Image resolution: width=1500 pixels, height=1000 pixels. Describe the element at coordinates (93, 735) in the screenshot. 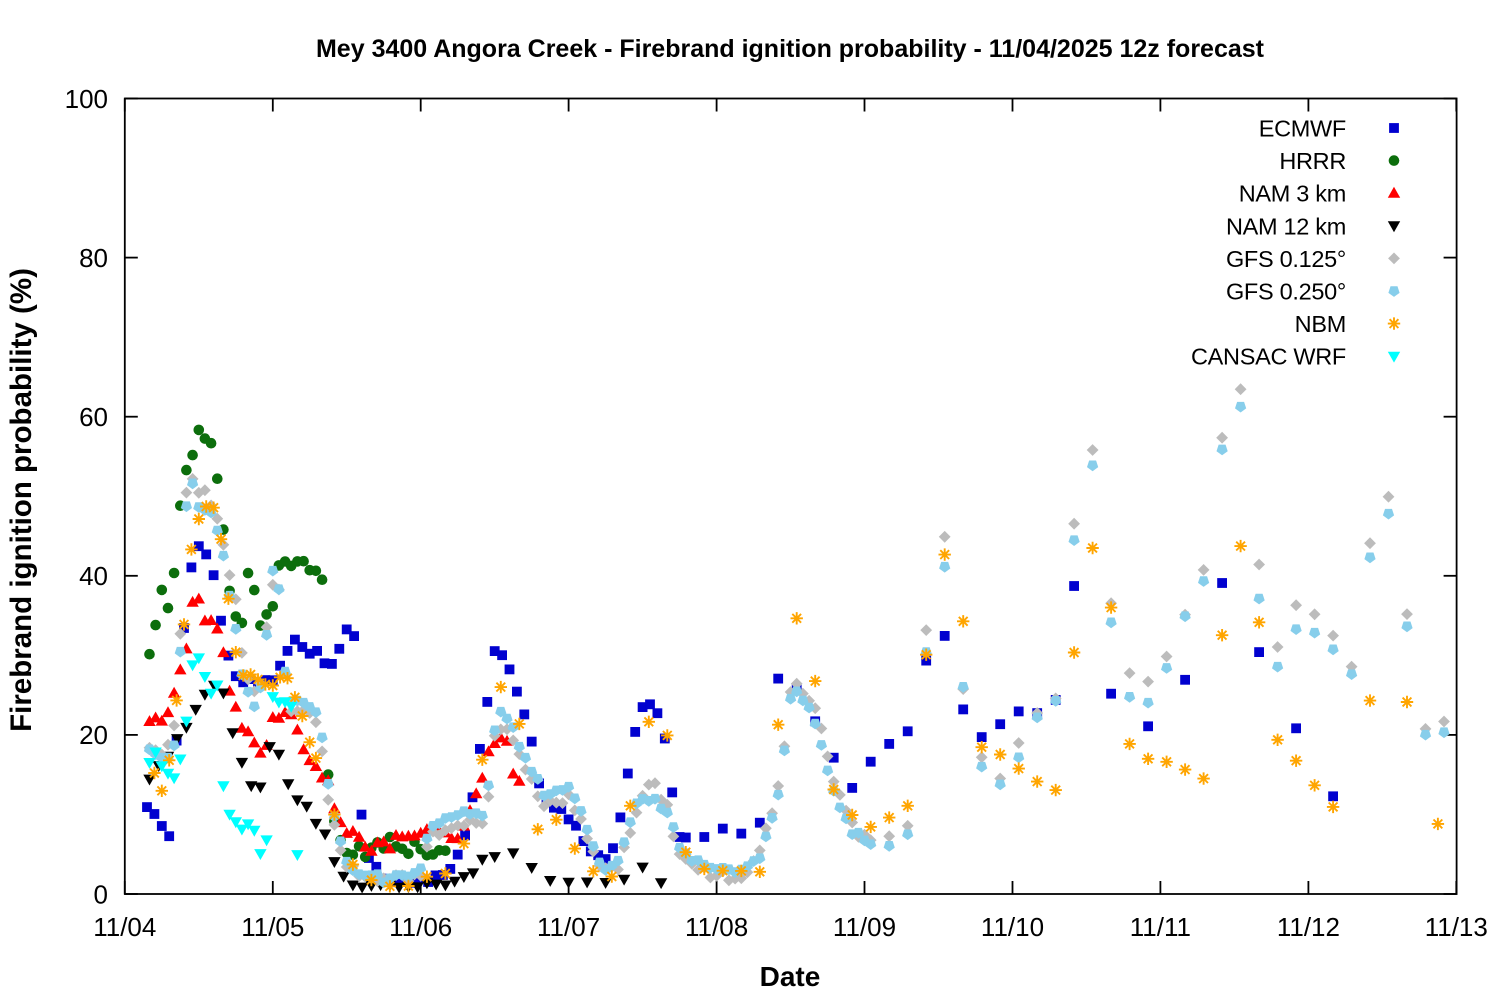

I see `svg-text: 20` at that location.